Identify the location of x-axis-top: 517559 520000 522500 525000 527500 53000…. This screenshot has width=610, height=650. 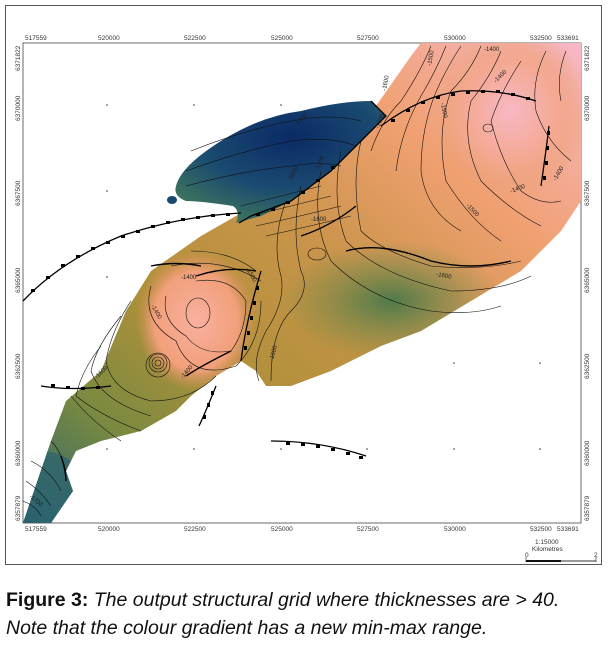
(302, 38).